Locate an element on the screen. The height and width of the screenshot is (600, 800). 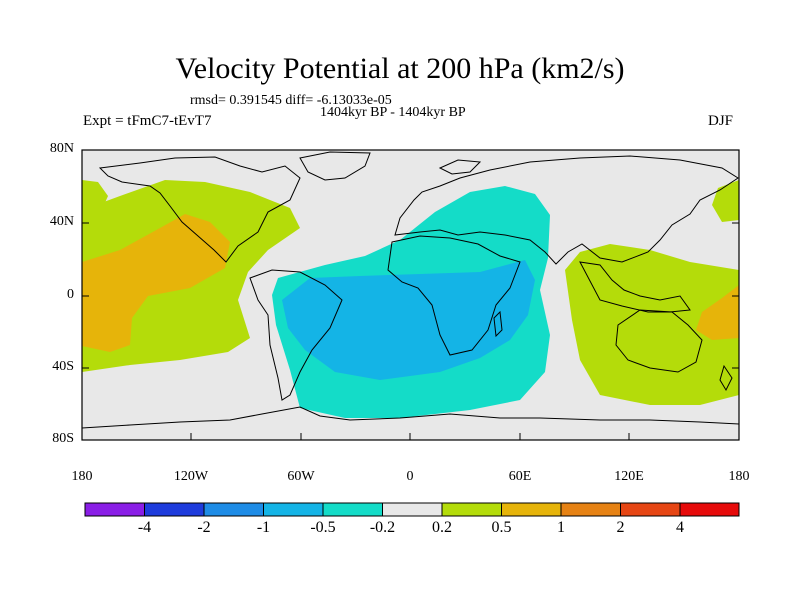
period-label: 1404kyr BP - 1404kyr BP is located at coordinates (393, 112).